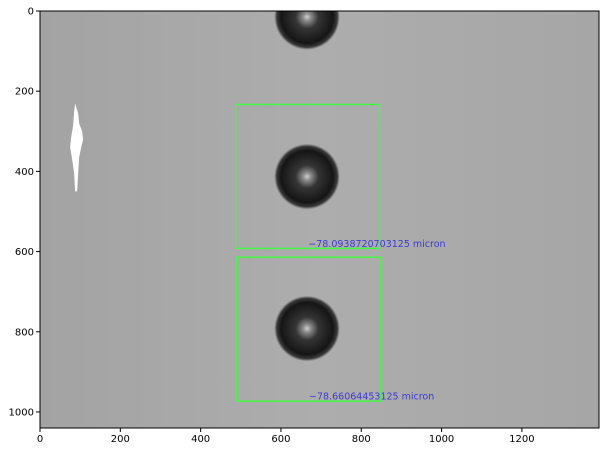 Image resolution: width=604 pixels, height=456 pixels. Describe the element at coordinates (376, 244) in the screenshot. I see `measurement-label-1: −78.0938720703125 micron` at that location.